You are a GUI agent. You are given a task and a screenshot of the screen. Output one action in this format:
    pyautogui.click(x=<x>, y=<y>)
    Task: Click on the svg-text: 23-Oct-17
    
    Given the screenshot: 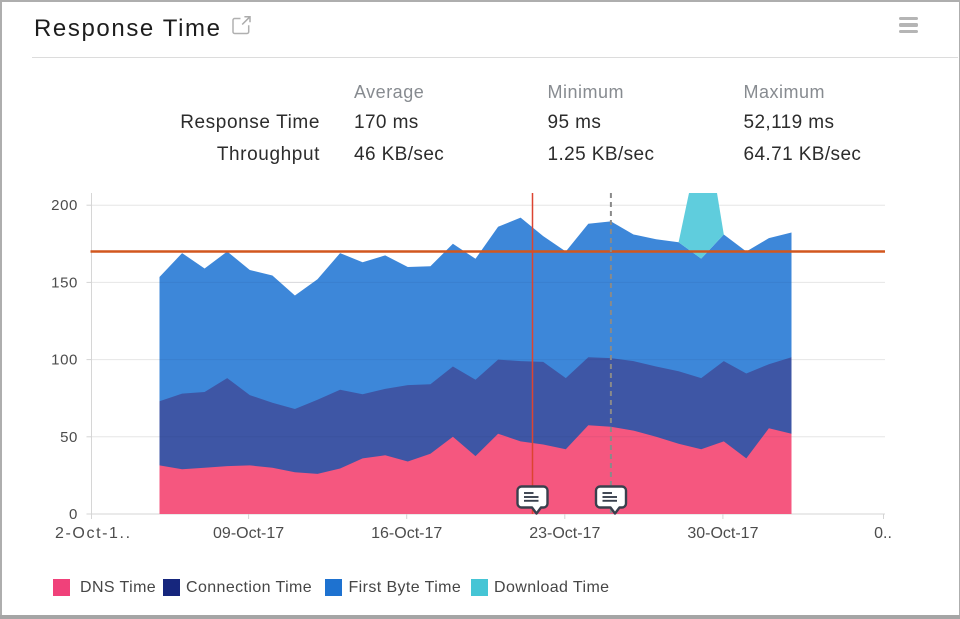 What is the action you would take?
    pyautogui.click(x=564, y=533)
    